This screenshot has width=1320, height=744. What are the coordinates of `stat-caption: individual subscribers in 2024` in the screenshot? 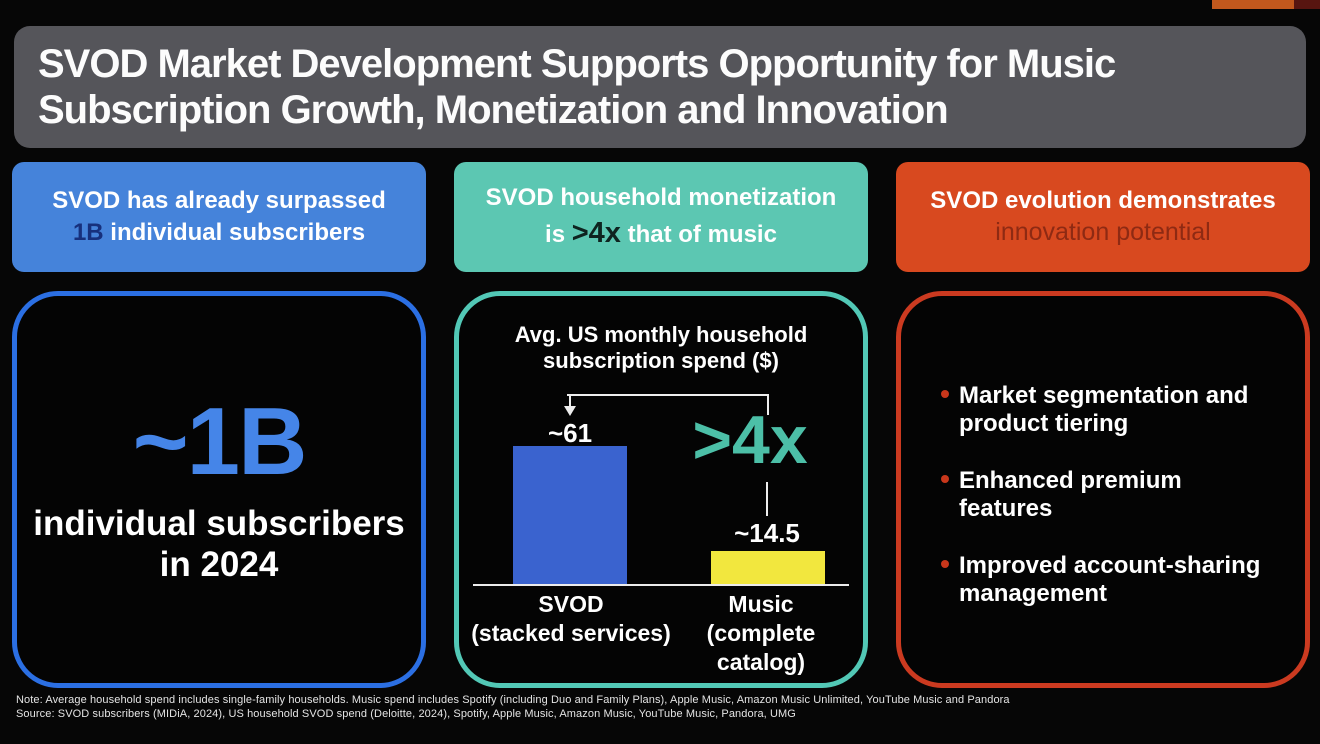 It's located at (219, 544).